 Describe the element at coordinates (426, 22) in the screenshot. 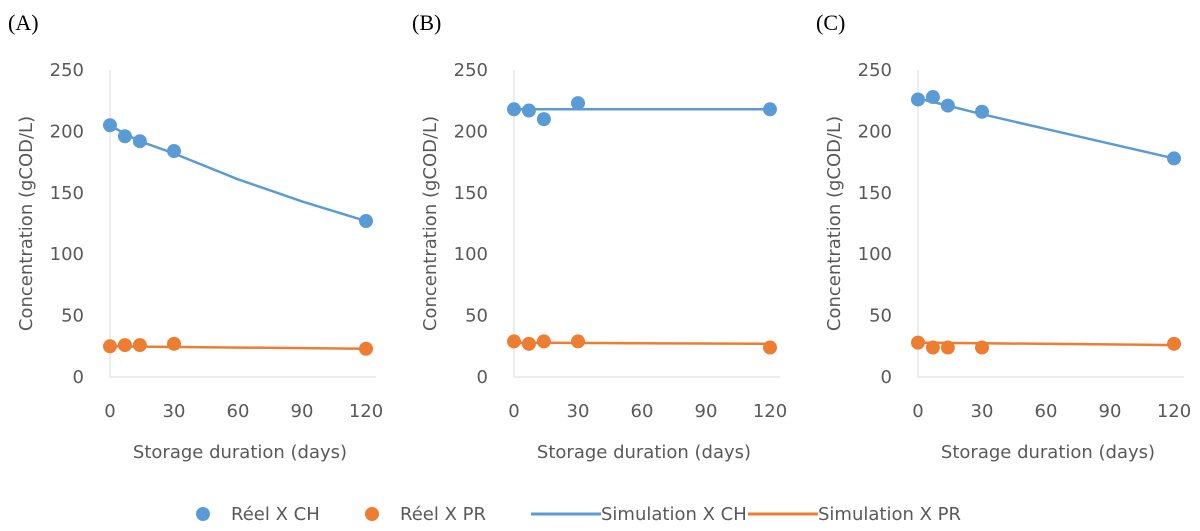

I see `panel-label: (B)` at that location.